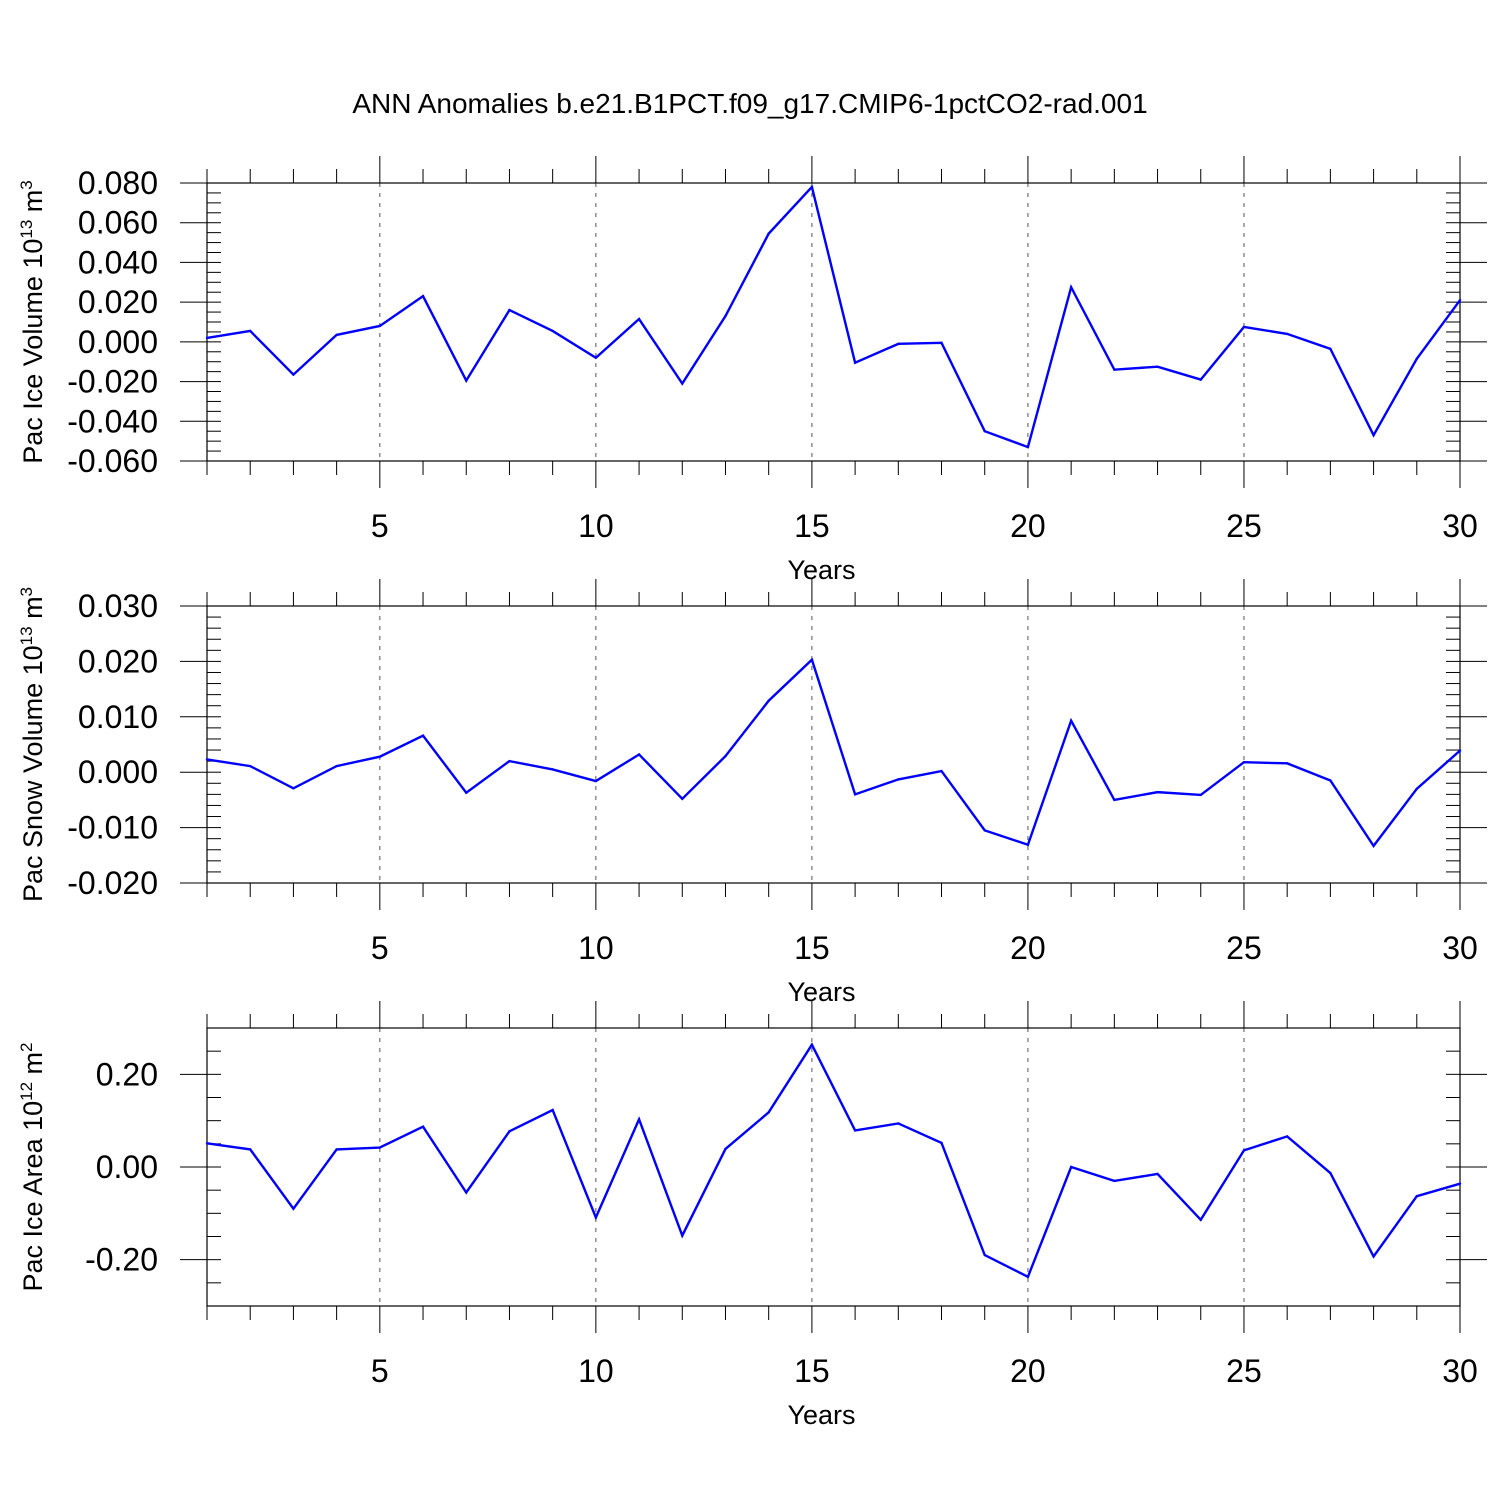 This screenshot has width=1500, height=1500. Describe the element at coordinates (127, 1167) in the screenshot. I see `y-tick-label: 0.00` at that location.